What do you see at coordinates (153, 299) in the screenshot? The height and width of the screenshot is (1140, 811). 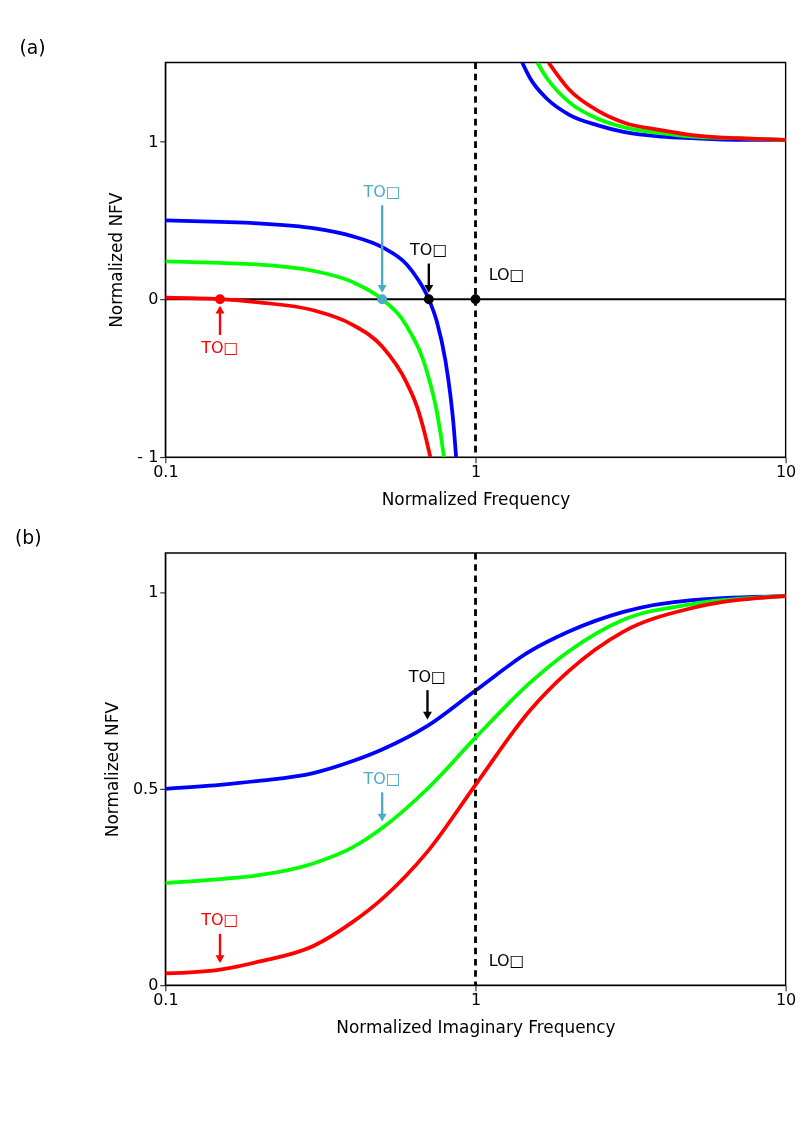 I see `y-tick-label: 0` at bounding box center [153, 299].